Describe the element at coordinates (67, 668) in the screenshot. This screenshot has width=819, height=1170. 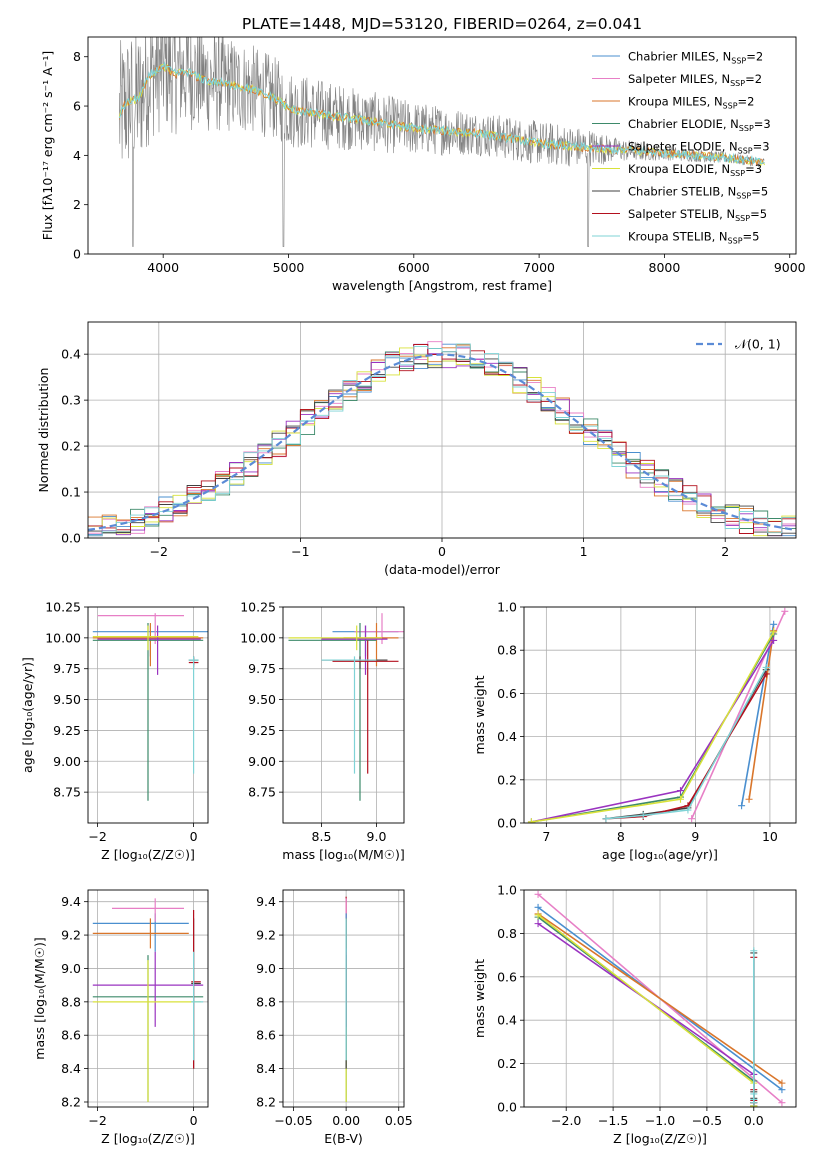
I see `y-tick-label: 9.75` at that location.